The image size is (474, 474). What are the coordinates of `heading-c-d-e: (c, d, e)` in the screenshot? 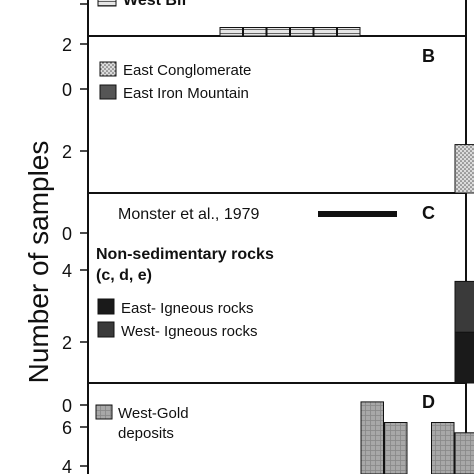 It's located at (124, 275).